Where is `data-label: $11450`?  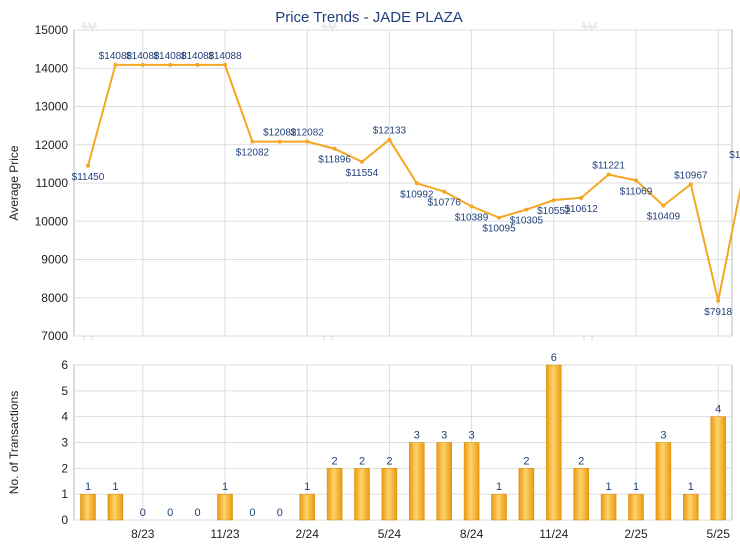 data-label: $11450 is located at coordinates (88, 177).